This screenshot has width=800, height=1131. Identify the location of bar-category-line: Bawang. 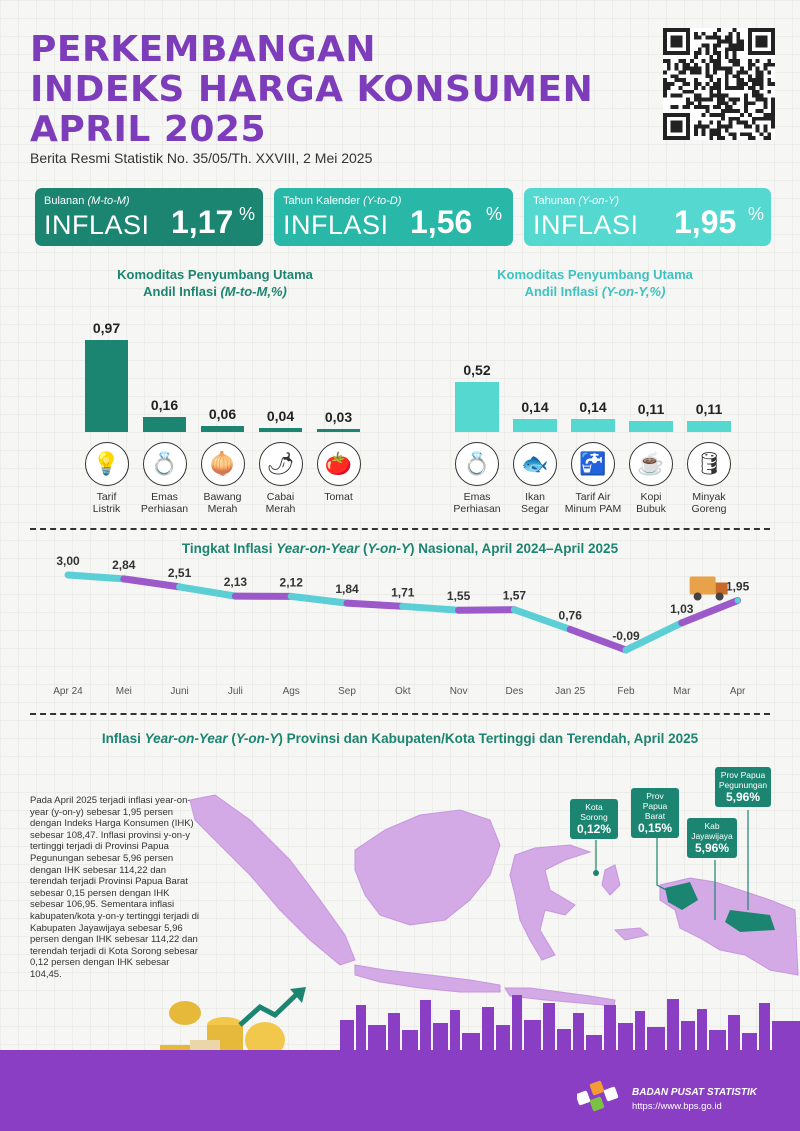
(222, 497).